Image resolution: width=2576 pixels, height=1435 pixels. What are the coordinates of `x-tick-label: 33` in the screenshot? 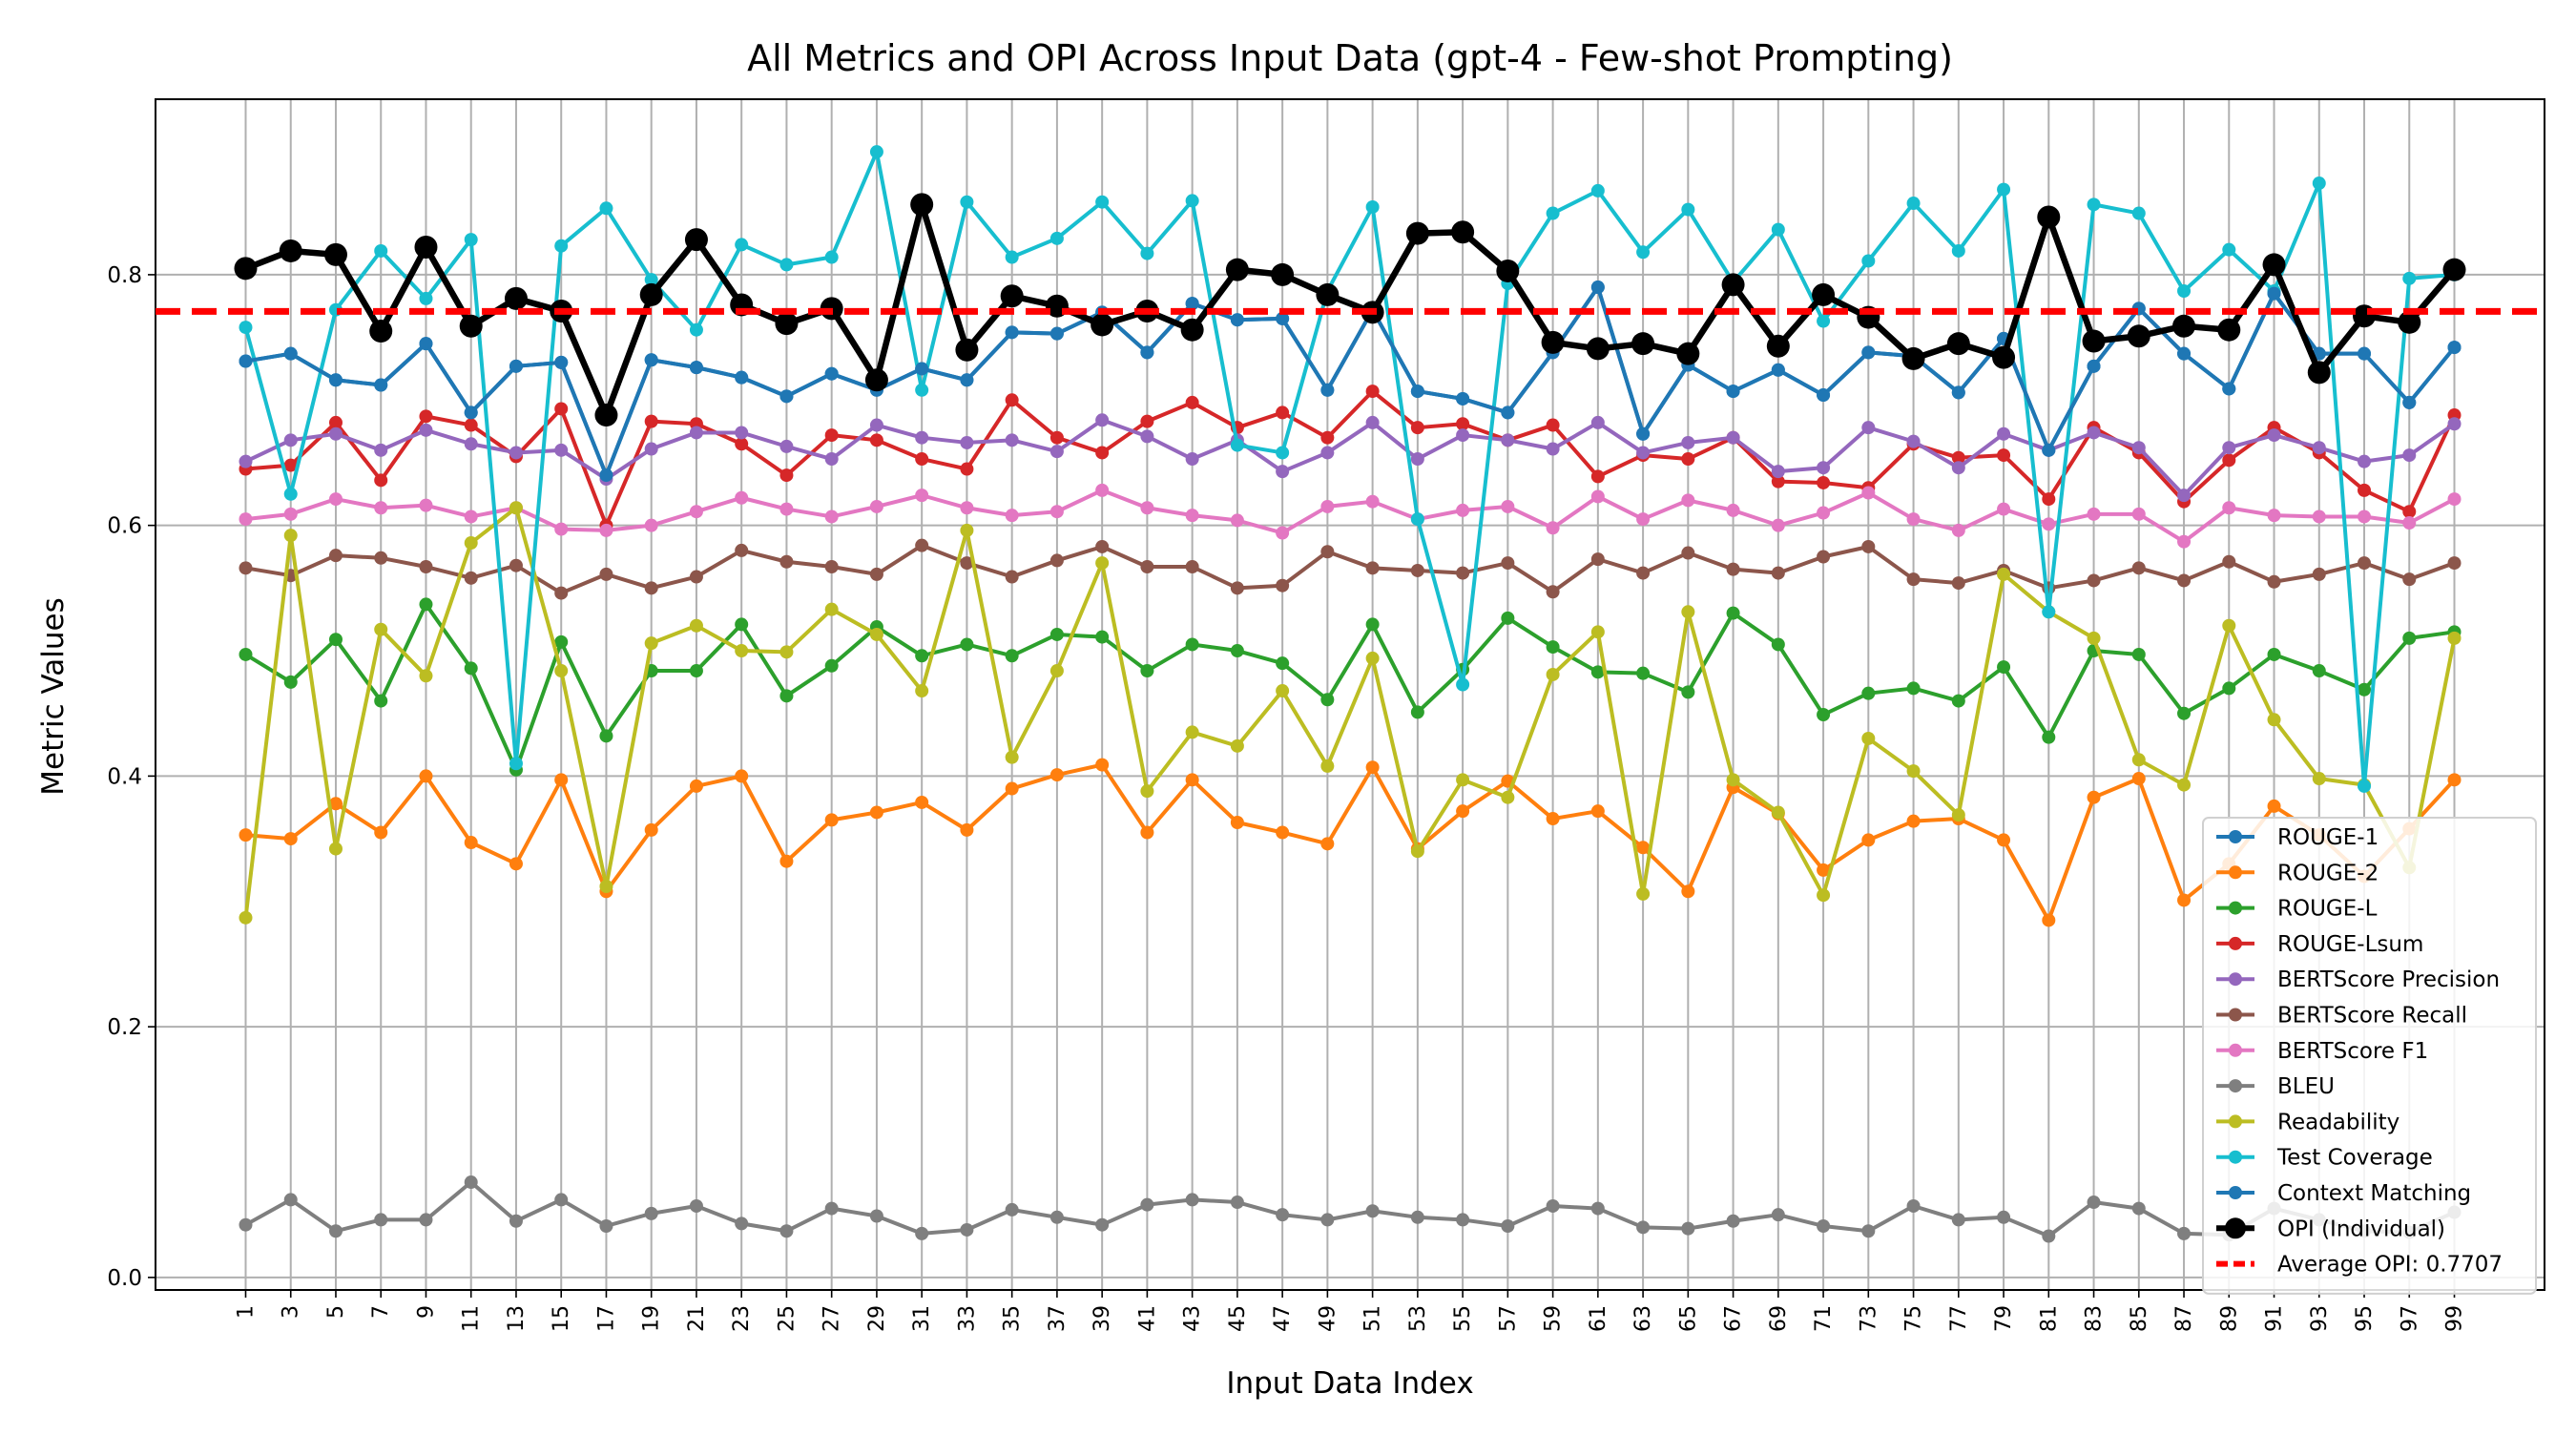 It's located at (967, 1318).